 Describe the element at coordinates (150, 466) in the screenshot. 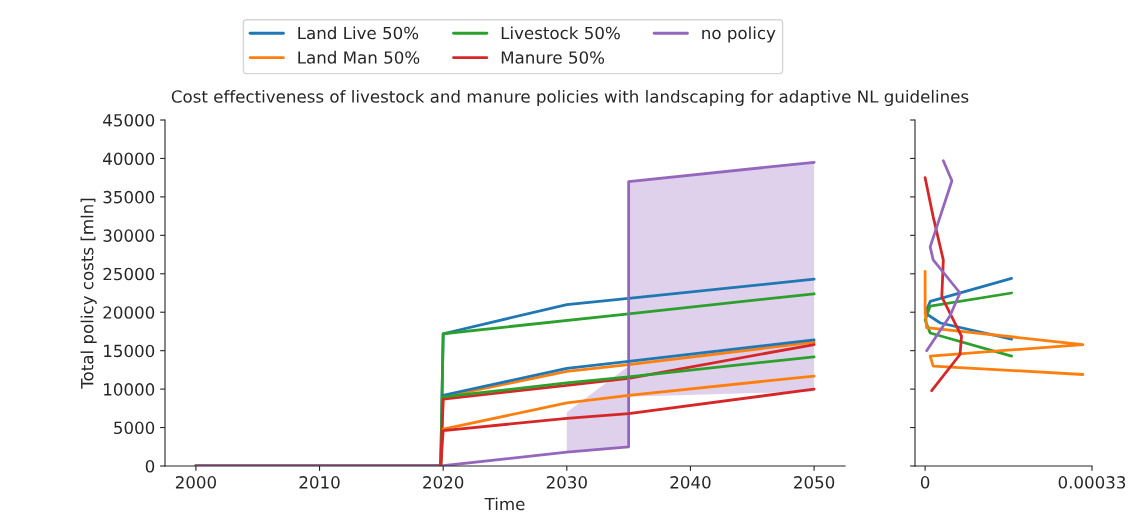

I see `y-tick-label: 0` at that location.